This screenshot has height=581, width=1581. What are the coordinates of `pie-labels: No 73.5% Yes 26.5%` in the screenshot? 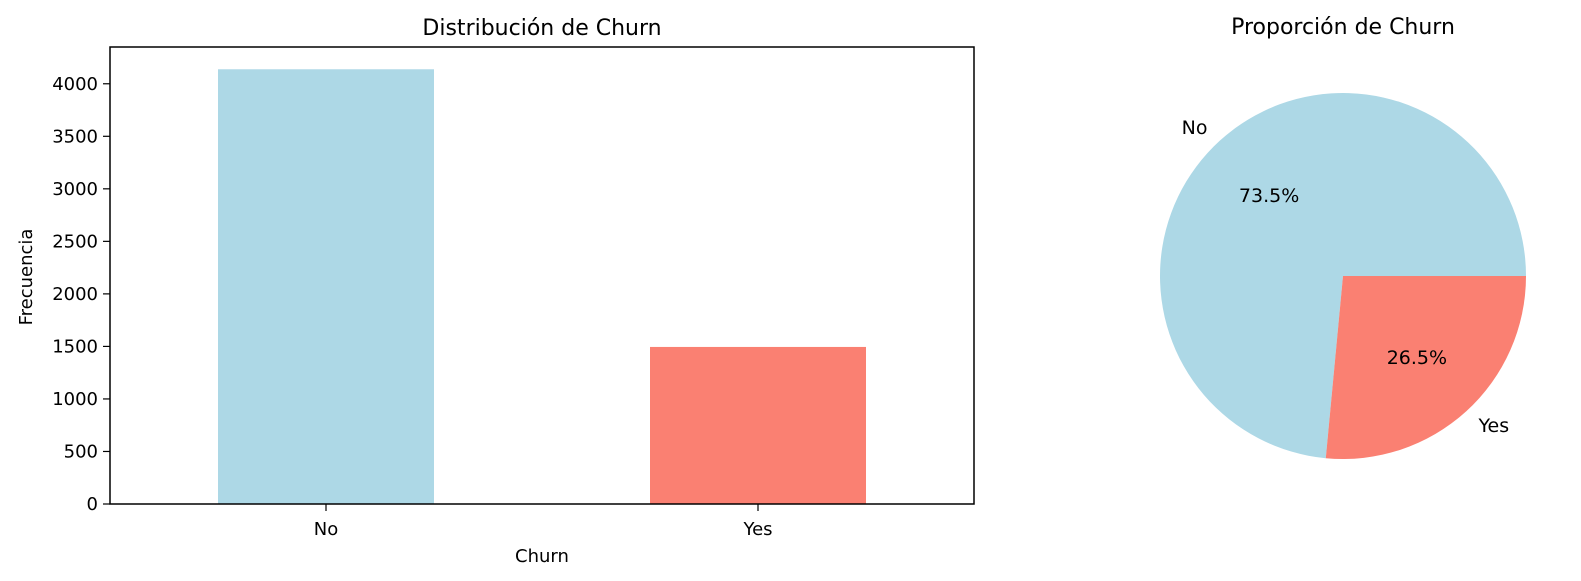 It's located at (1345, 277).